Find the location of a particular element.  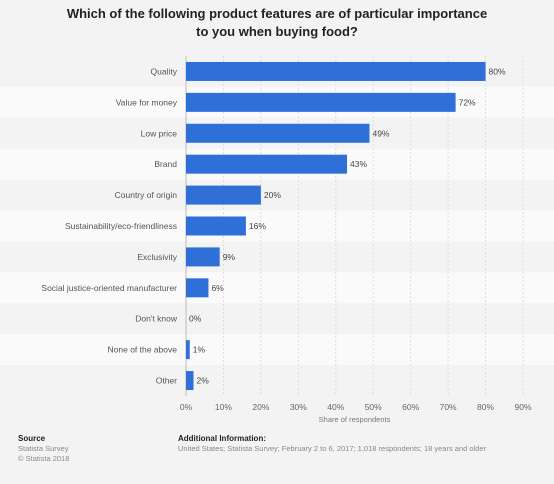

category-label: Quality is located at coordinates (164, 71).